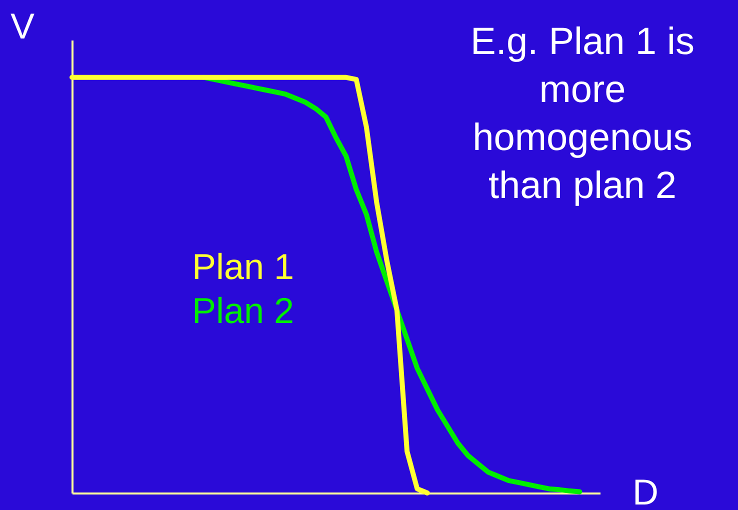  Describe the element at coordinates (22, 26) in the screenshot. I see `y-axis-title: V` at that location.